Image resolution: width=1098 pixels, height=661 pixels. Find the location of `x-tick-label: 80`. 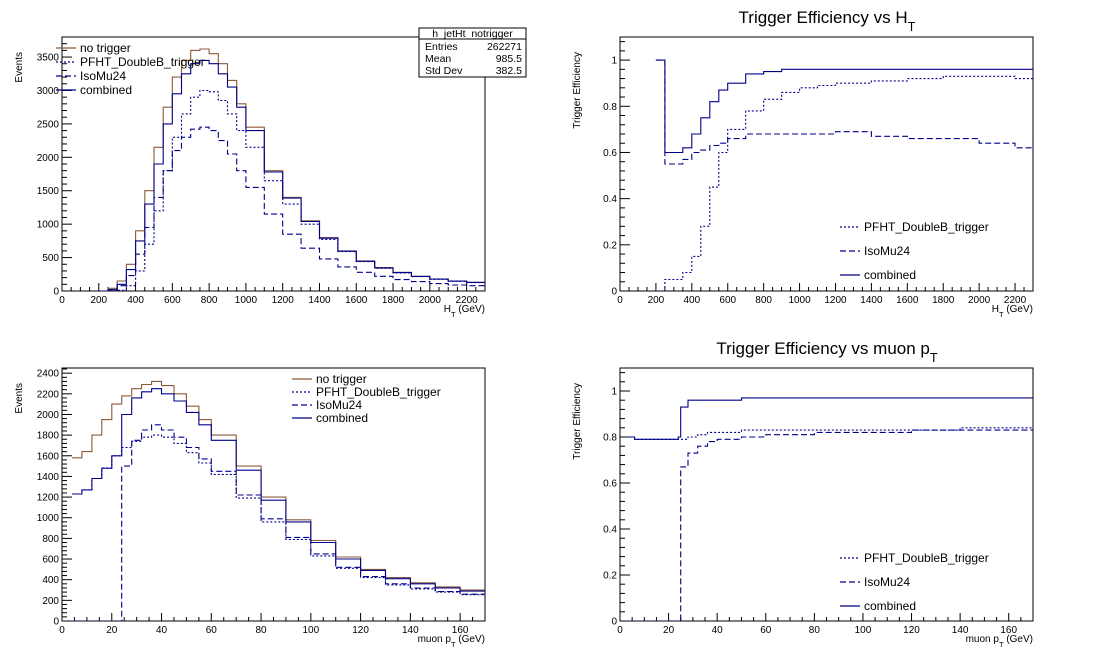

x-tick-label: 80 is located at coordinates (815, 630).